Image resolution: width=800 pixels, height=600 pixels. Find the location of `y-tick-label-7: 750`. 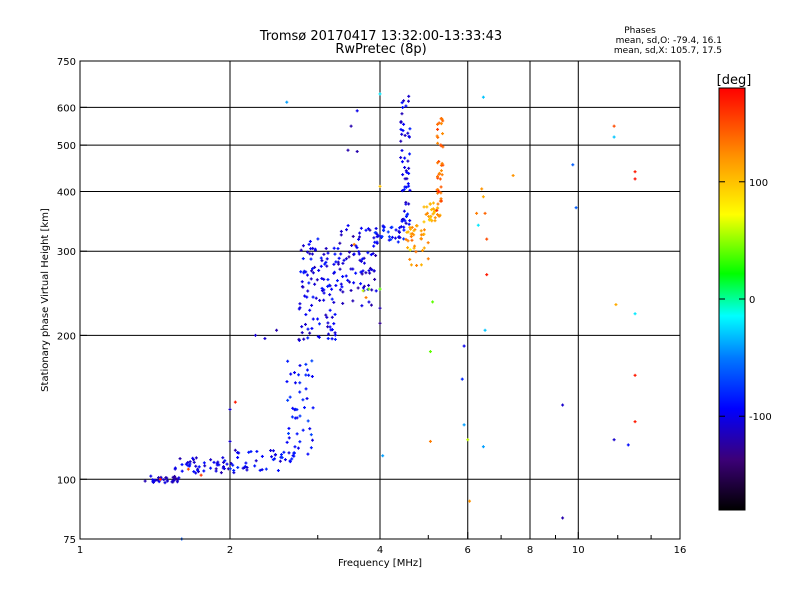

y-tick-label-7: 750 is located at coordinates (66, 62).